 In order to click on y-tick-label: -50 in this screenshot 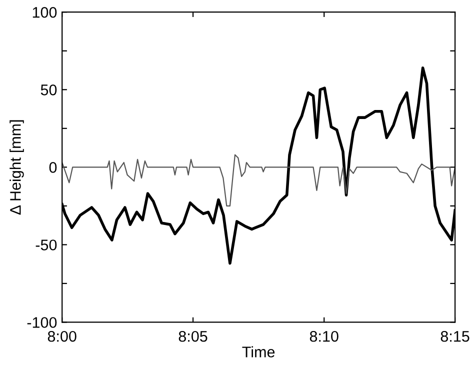, I will do `click(46, 245)`.